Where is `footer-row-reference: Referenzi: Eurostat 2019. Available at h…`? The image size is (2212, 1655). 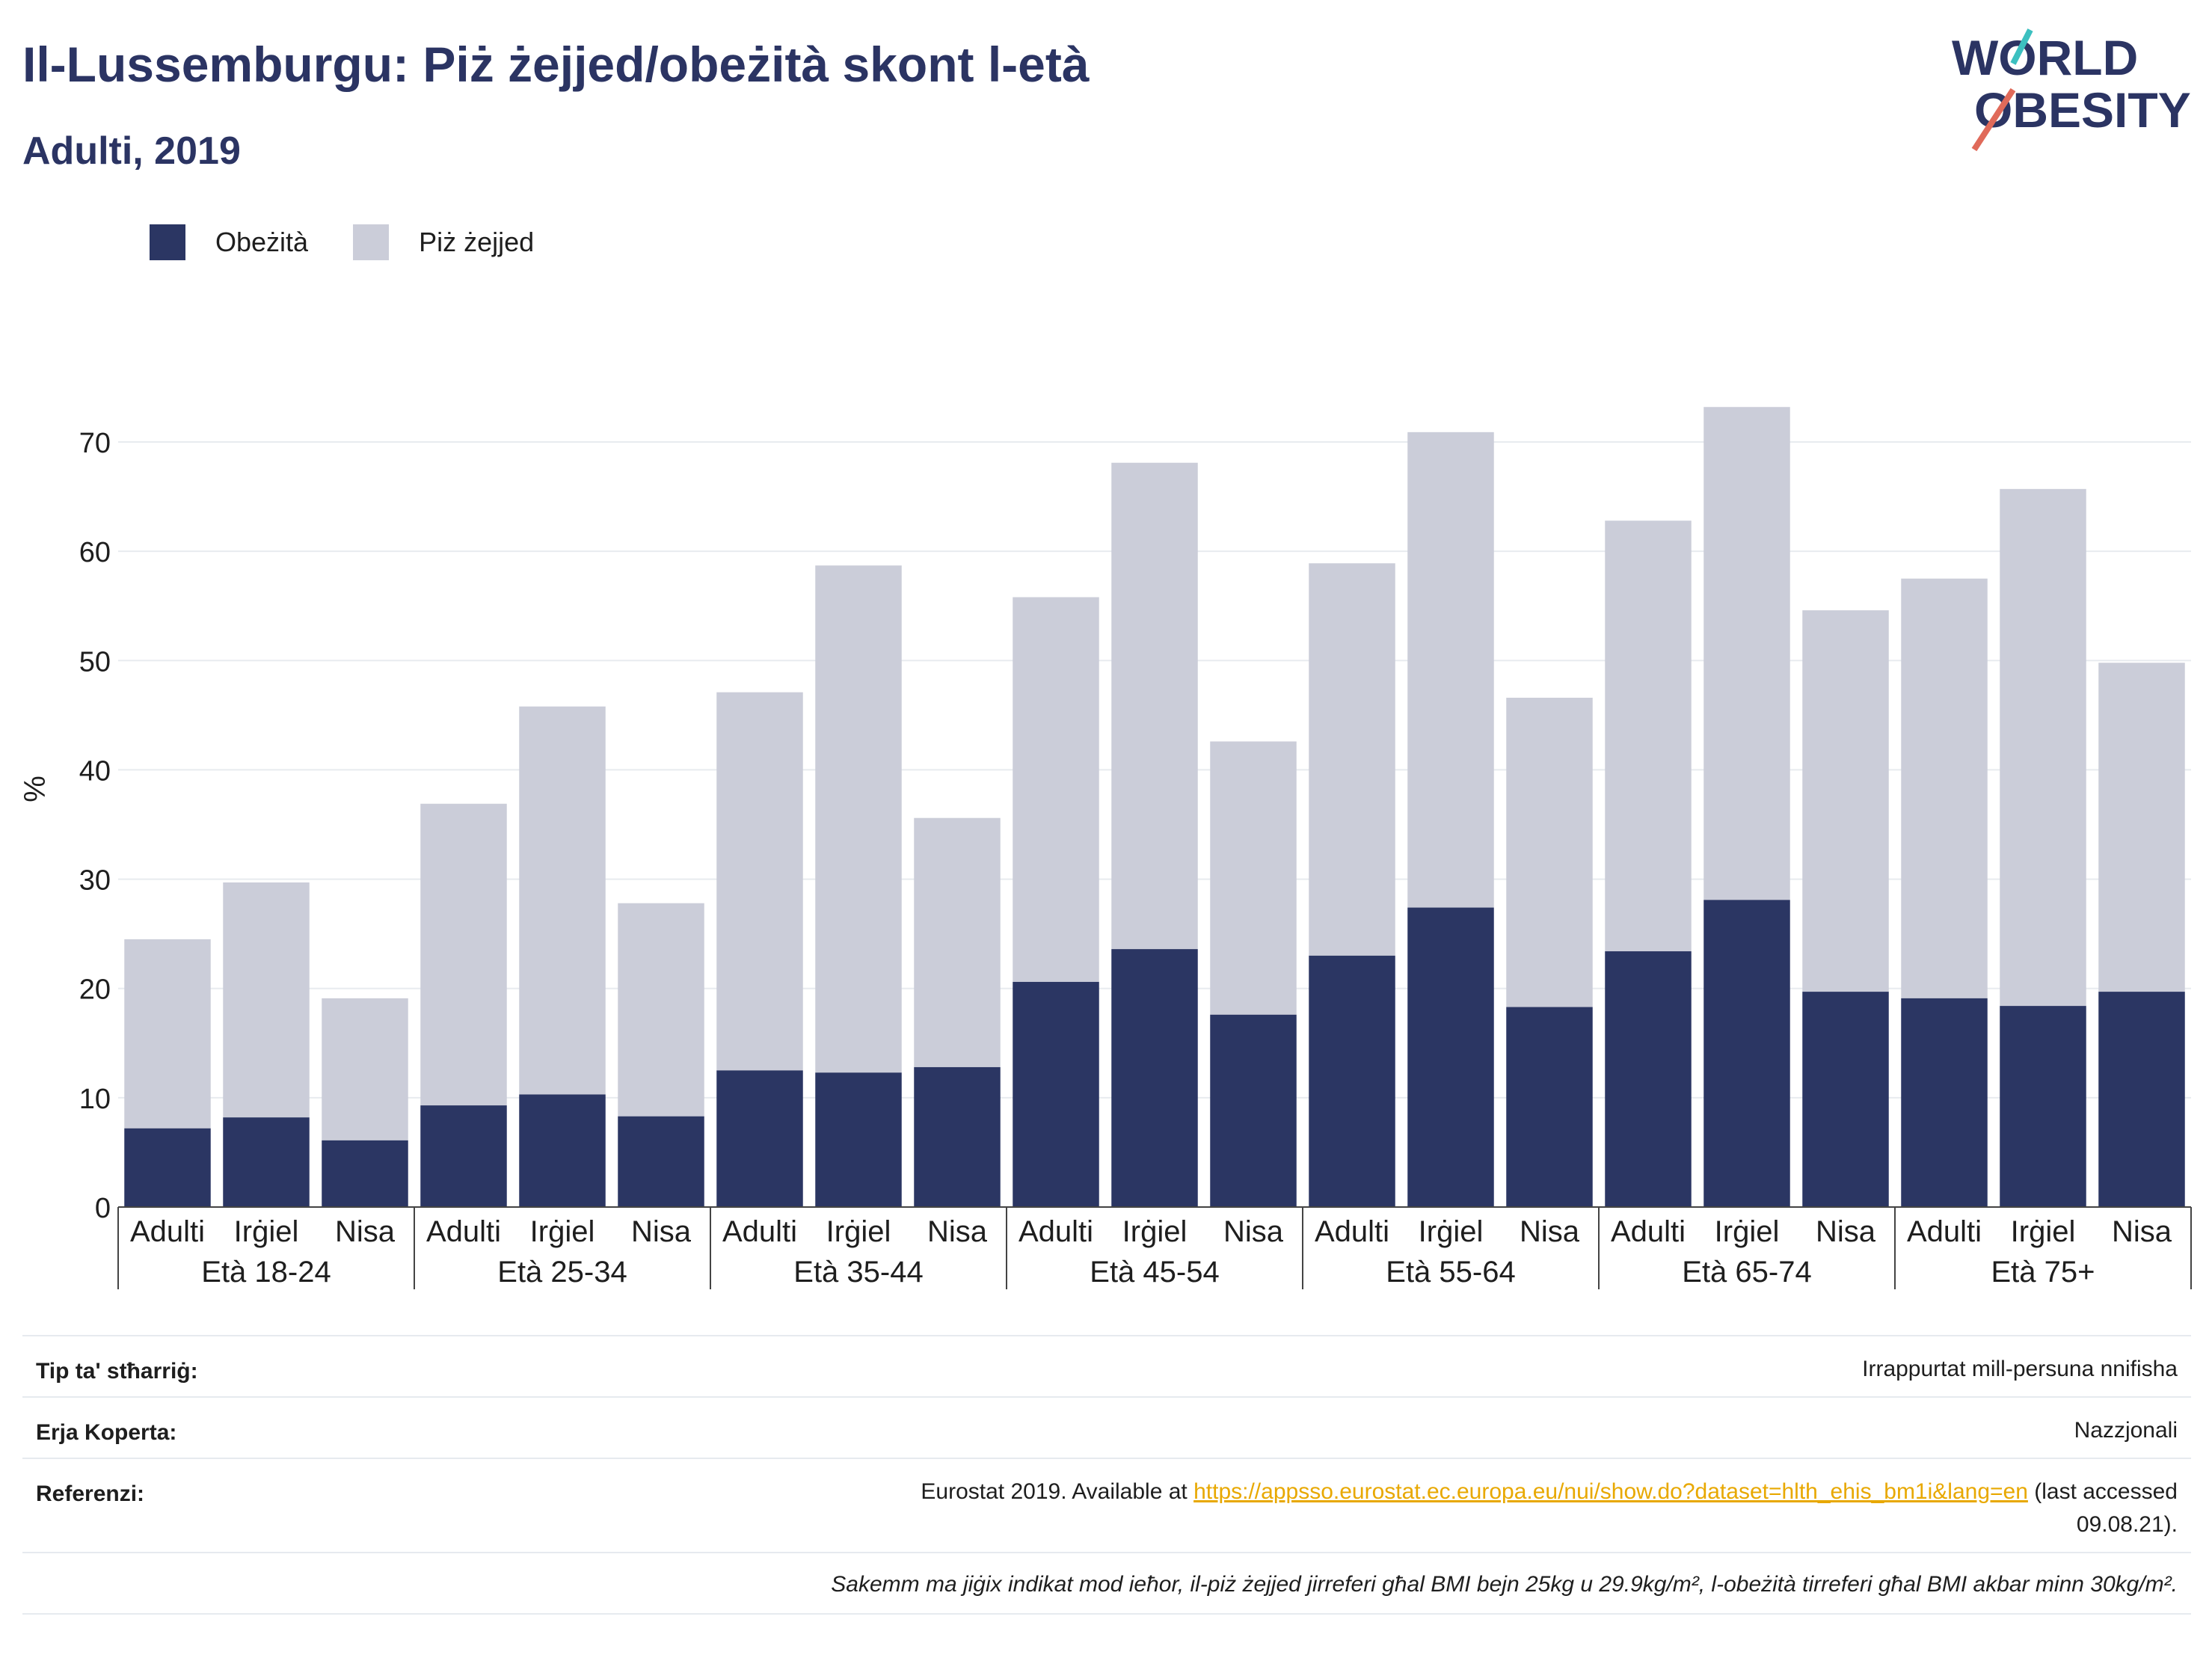 footer-row-reference: Referenzi: Eurostat 2019. Available at h… is located at coordinates (1106, 1505).